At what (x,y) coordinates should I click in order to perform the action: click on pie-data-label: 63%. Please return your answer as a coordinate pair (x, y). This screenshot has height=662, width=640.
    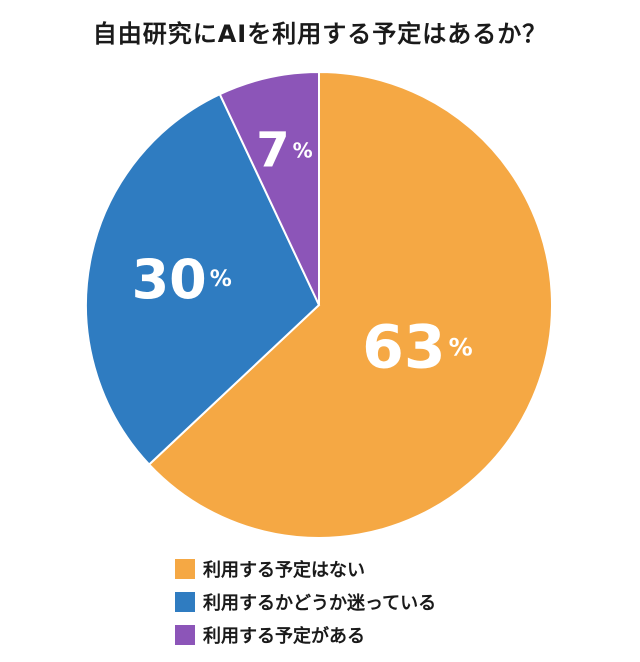
    Looking at the image, I should click on (417, 348).